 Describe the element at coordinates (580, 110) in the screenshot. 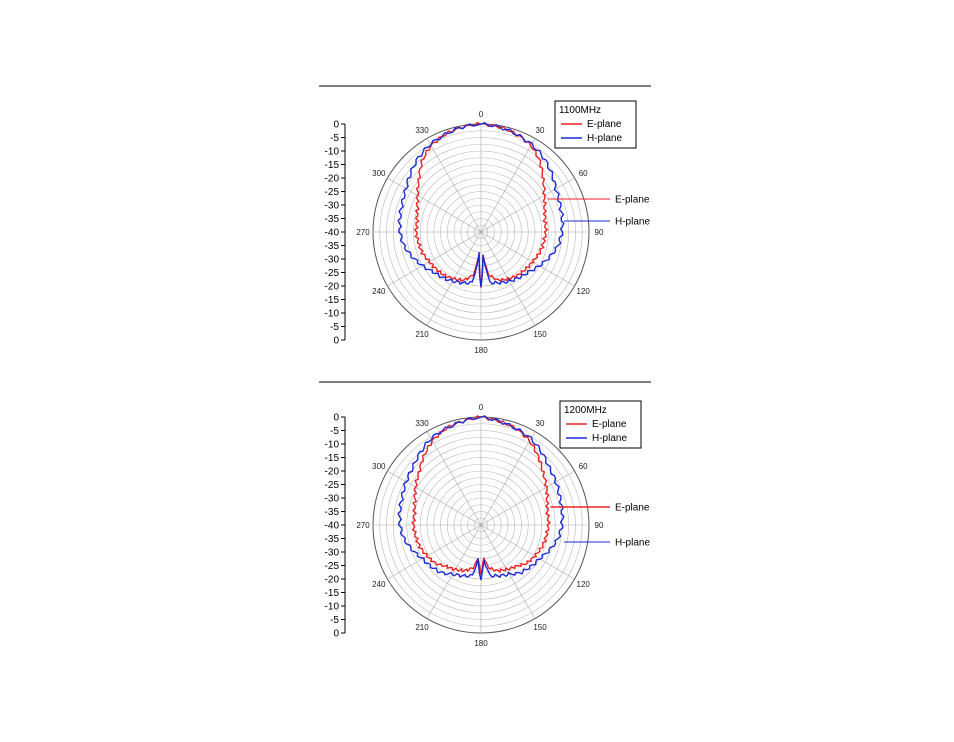

I see `legend-title: 1100MHz` at that location.